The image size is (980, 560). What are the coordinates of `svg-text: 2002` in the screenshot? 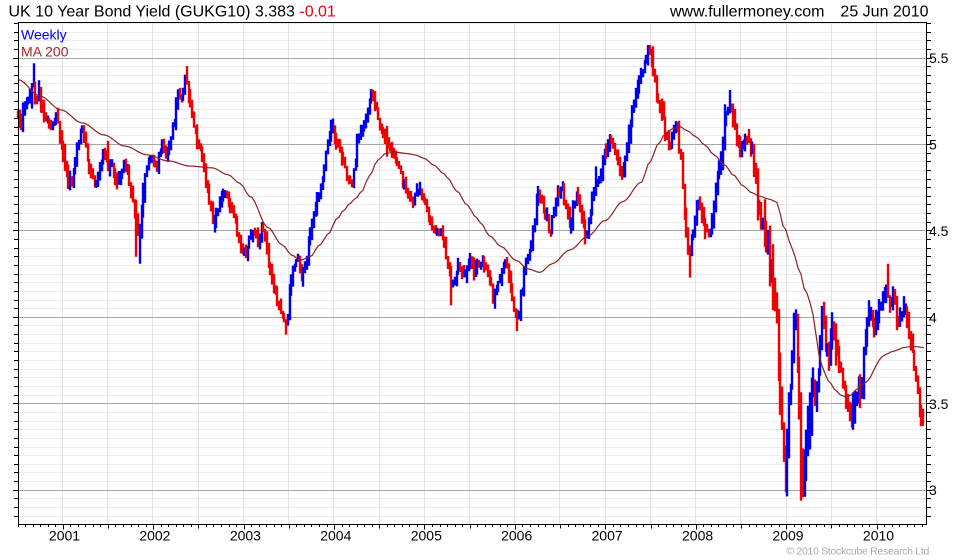 It's located at (154, 536).